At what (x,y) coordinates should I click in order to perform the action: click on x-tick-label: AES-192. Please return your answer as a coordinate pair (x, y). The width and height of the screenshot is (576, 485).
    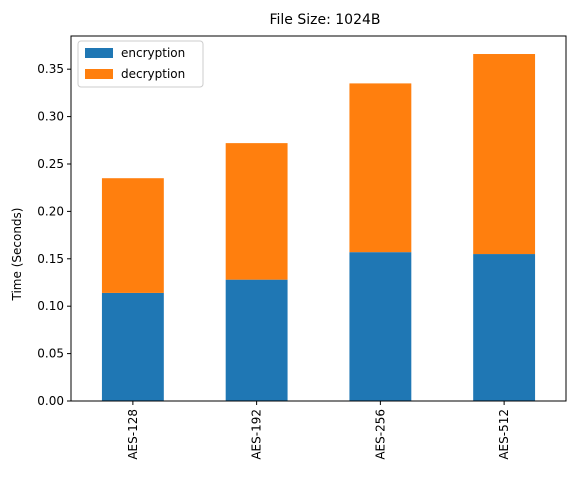
    Looking at the image, I should click on (257, 434).